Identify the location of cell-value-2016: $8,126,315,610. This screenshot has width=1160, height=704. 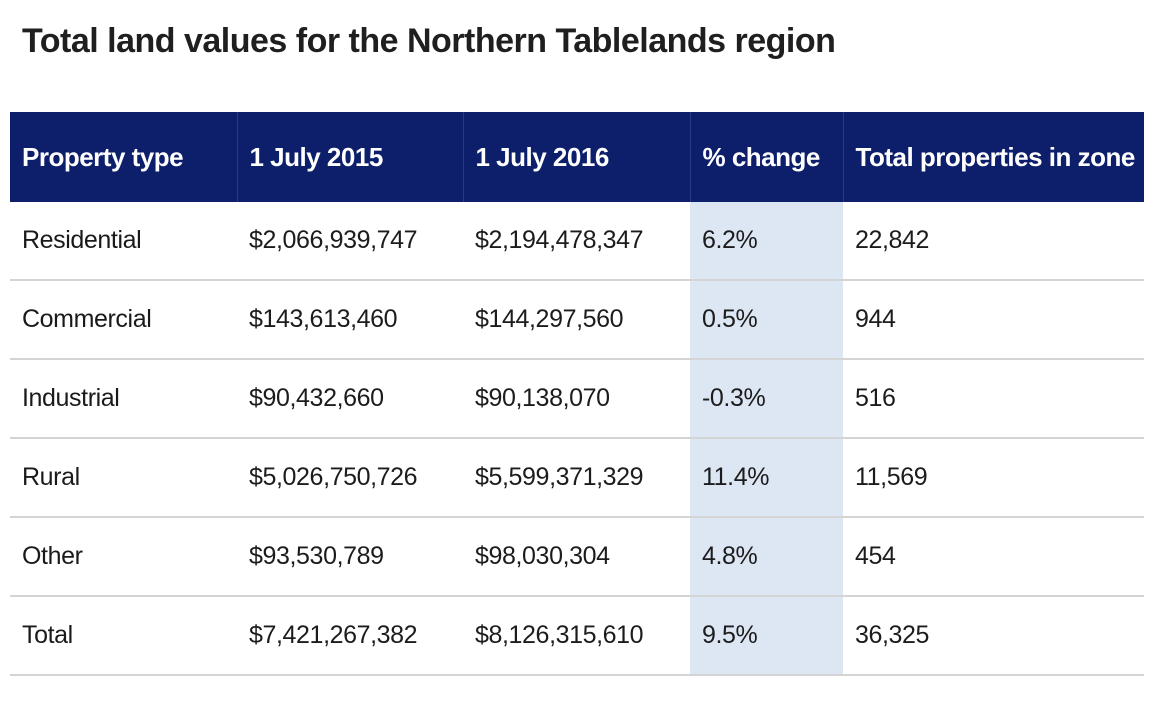
(576, 636).